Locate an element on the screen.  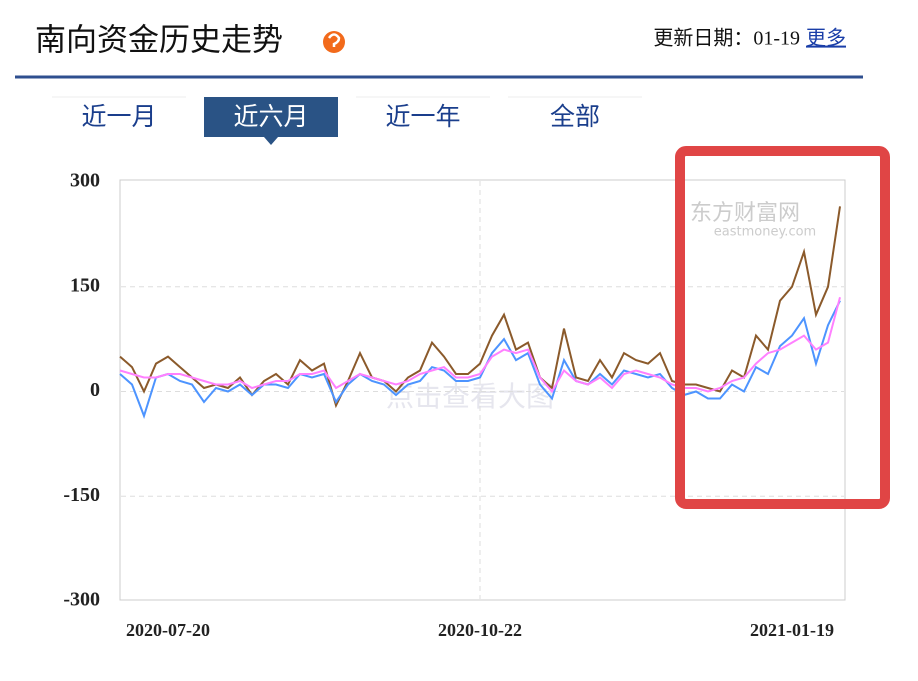
y-tick-label: 0 is located at coordinates (95, 390).